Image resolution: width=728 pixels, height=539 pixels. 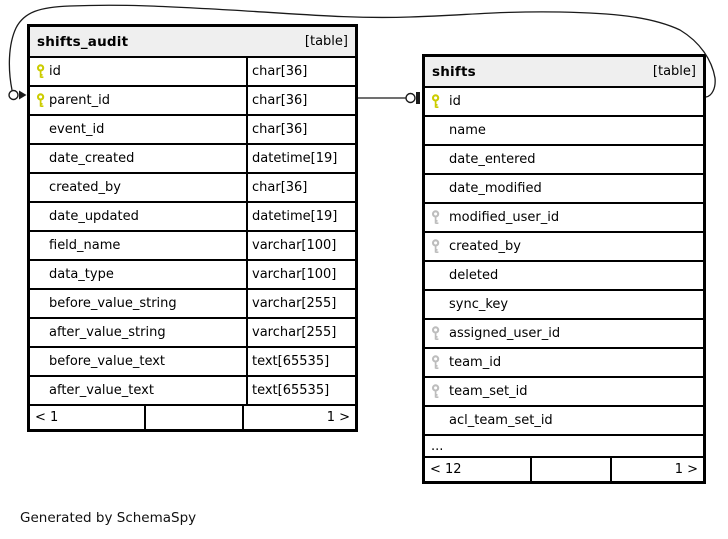 I want to click on table-row: deleted, so click(x=564, y=274).